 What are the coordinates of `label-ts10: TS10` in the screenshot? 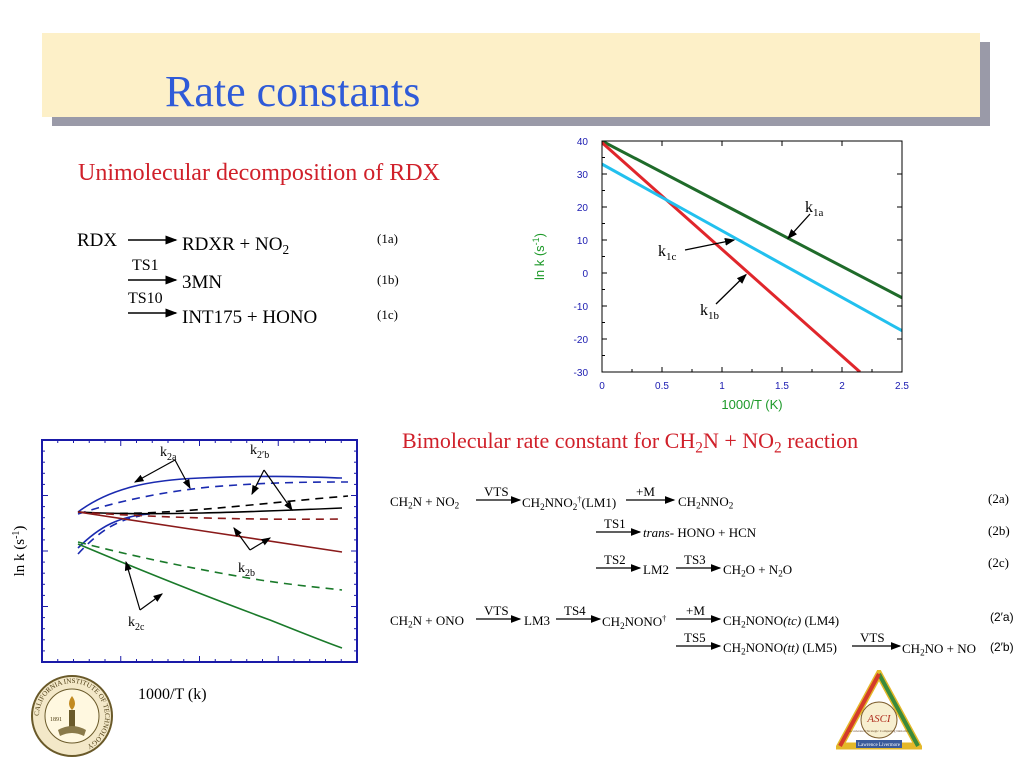 It's located at (145, 298).